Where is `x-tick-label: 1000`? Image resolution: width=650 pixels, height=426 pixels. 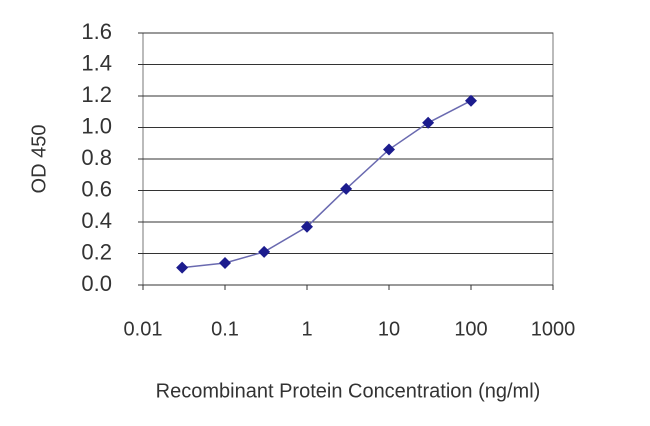 x-tick-label: 1000 is located at coordinates (553, 329).